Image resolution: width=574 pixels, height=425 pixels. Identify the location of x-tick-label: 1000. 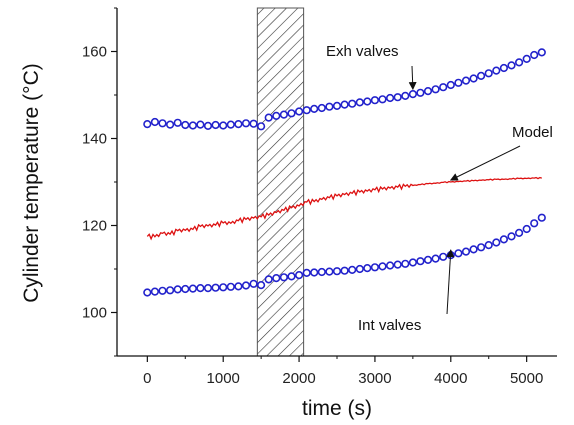
(223, 378).